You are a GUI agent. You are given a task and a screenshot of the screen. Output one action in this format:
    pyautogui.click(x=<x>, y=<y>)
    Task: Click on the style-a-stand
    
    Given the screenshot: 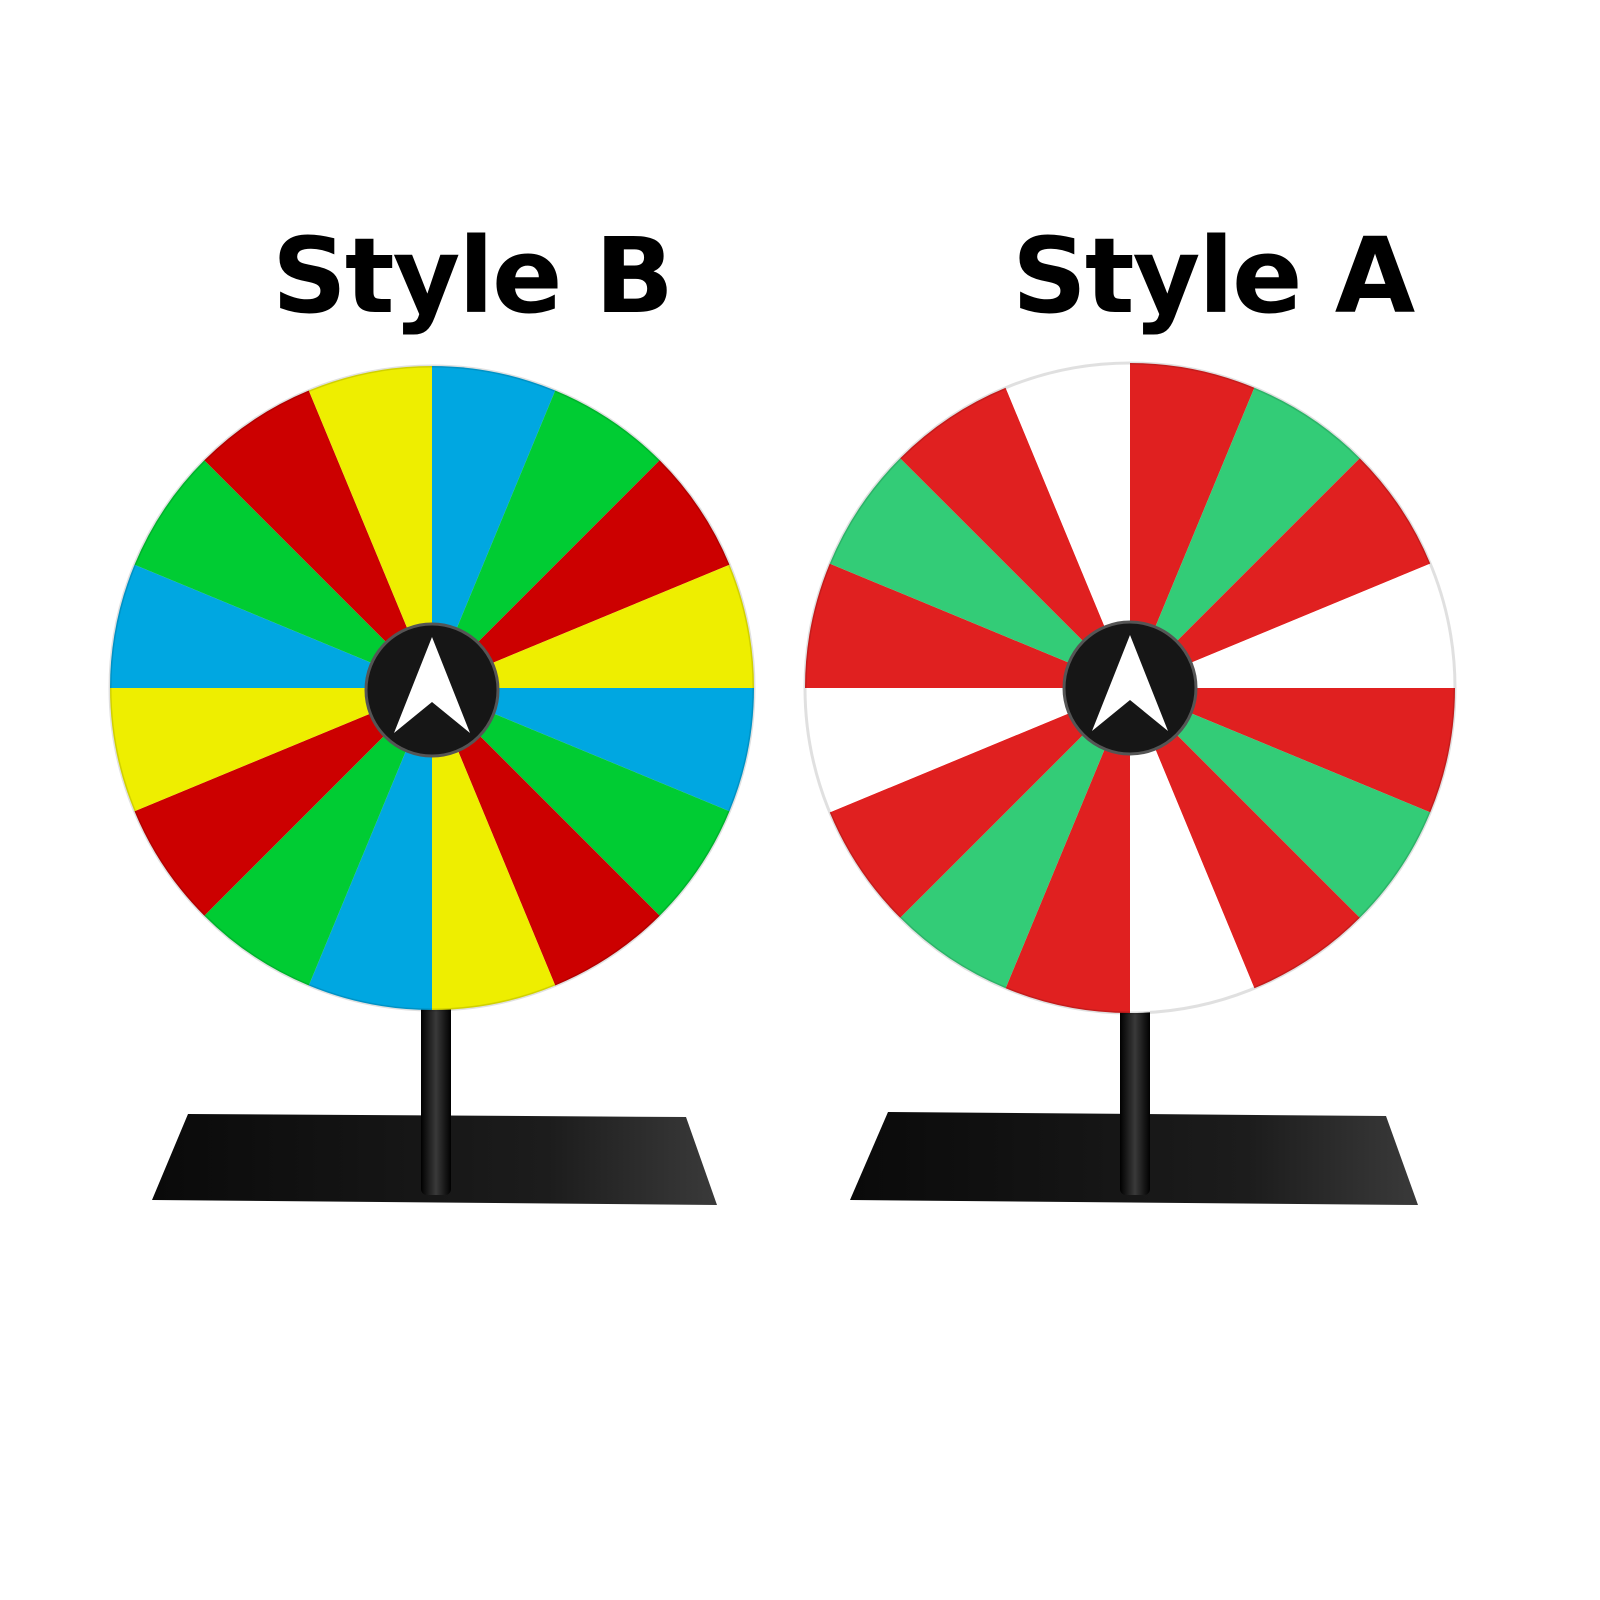 What is the action you would take?
    pyautogui.click(x=1134, y=1102)
    